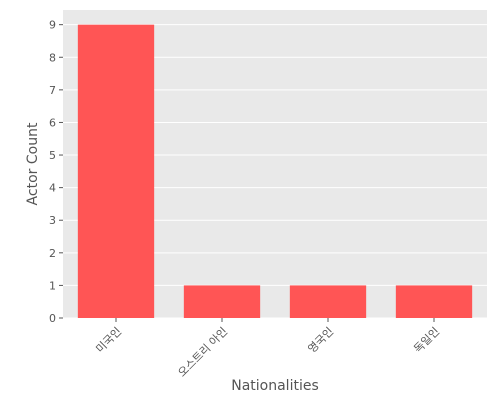  I want to click on y-tick-label: 3, so click(52, 220).